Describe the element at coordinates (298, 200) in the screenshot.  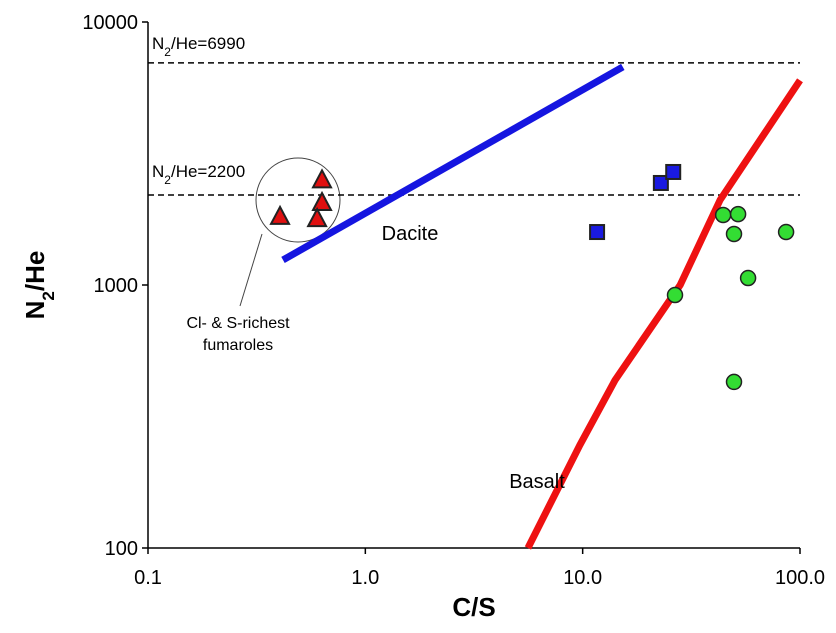
I see `highlight-circle` at that location.